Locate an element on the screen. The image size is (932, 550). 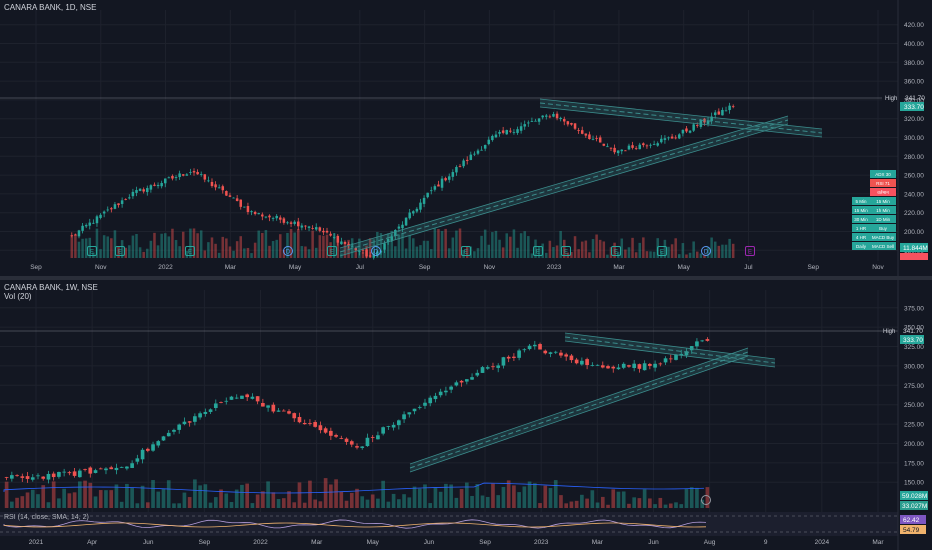
bottom-time-tick: Aug is located at coordinates (710, 542).